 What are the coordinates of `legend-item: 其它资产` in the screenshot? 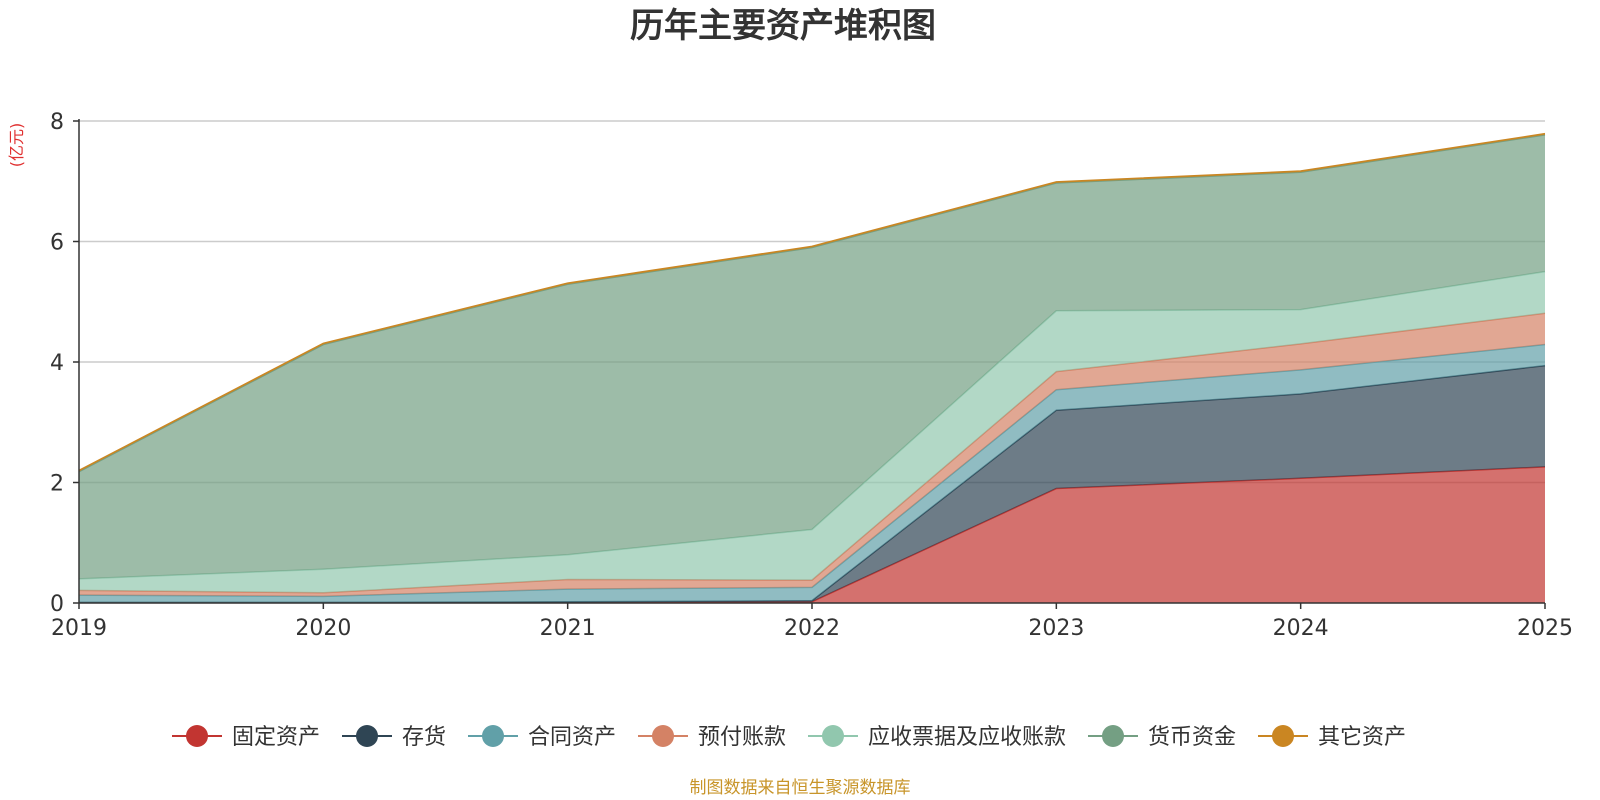 It's located at (1332, 737).